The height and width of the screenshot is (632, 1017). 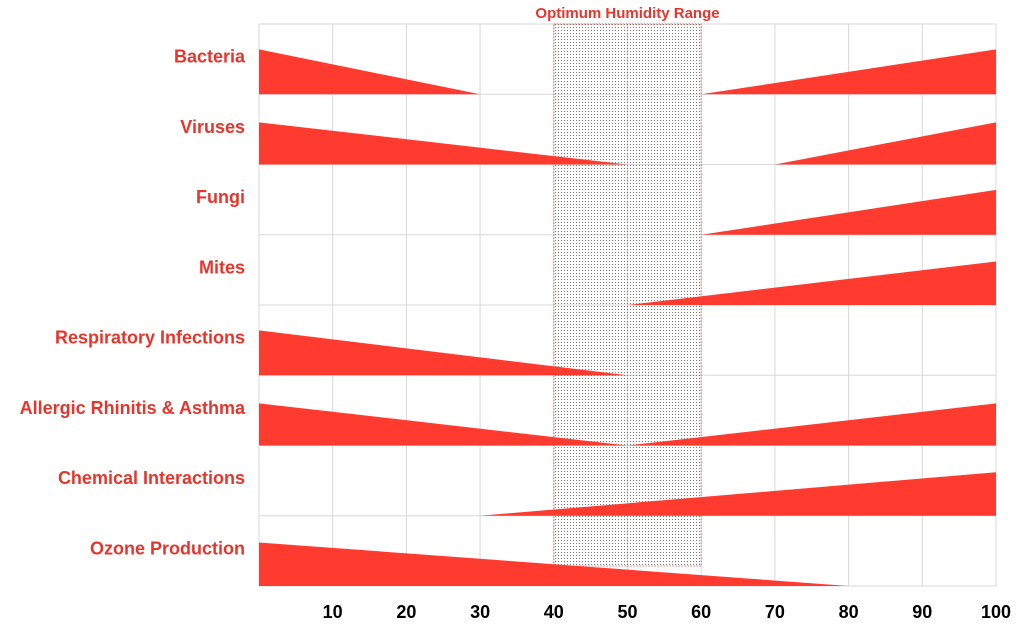 I want to click on x-tick-label: 30, so click(x=480, y=612).